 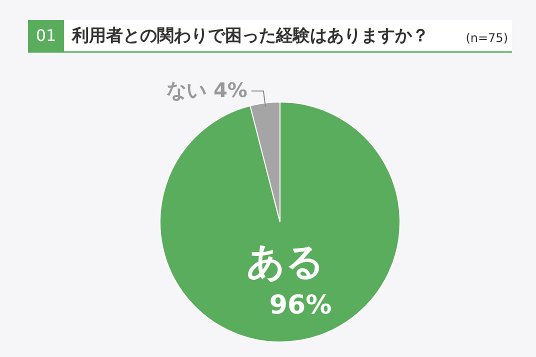 What do you see at coordinates (487, 38) in the screenshot?
I see `text: (n=75)` at bounding box center [487, 38].